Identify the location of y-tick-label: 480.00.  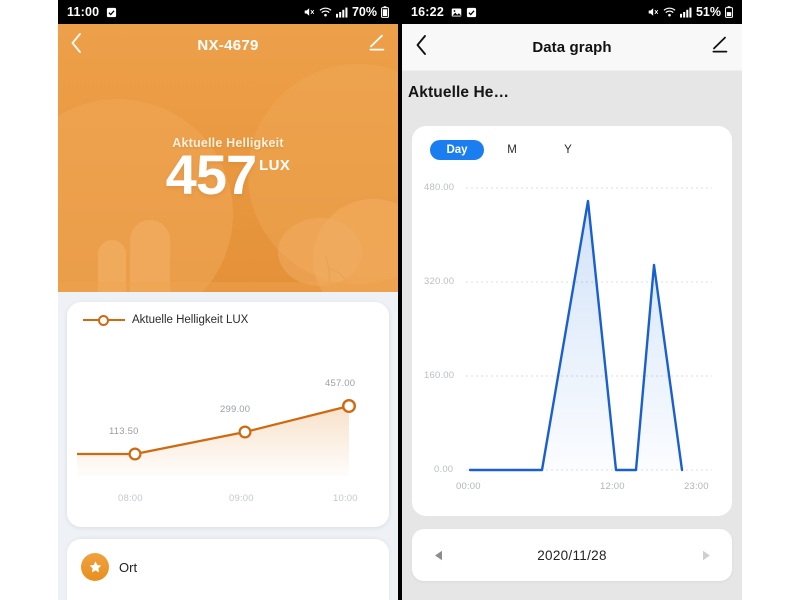
(439, 187).